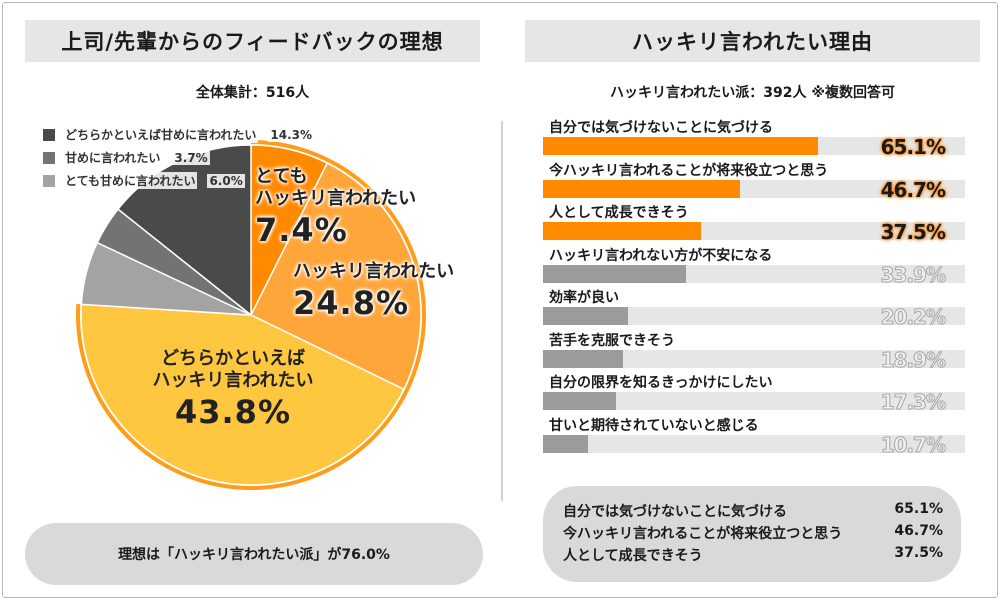  I want to click on pie-slice-label: とても ハッキリ言われたい 7.4%, so click(335, 208).